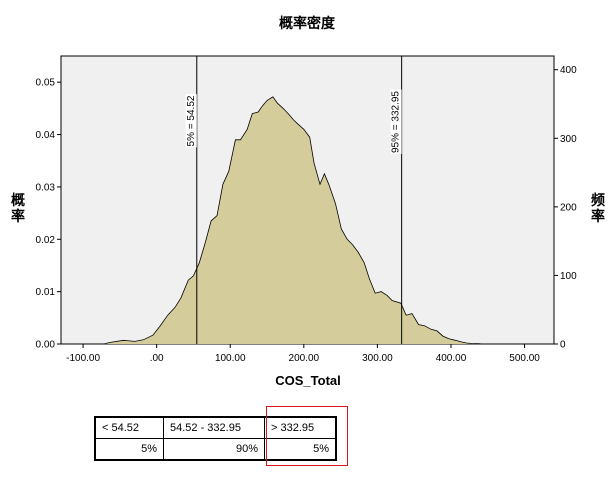  I want to click on y-axis-label-right: 频率, so click(598, 208).